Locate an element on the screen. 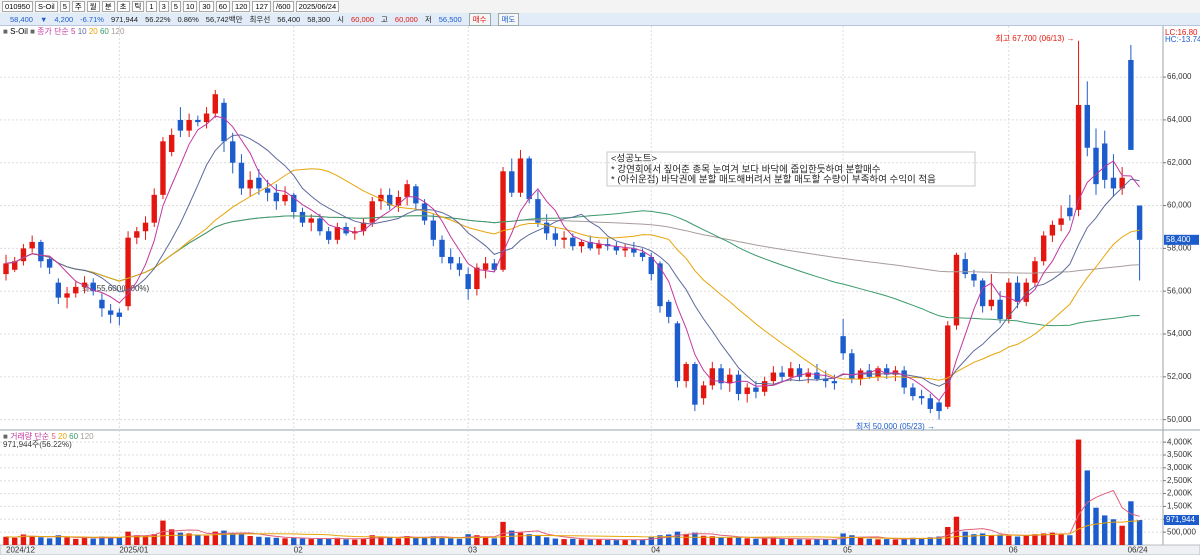 The height and width of the screenshot is (555, 1200). quote-item: 971,944 is located at coordinates (124, 19).